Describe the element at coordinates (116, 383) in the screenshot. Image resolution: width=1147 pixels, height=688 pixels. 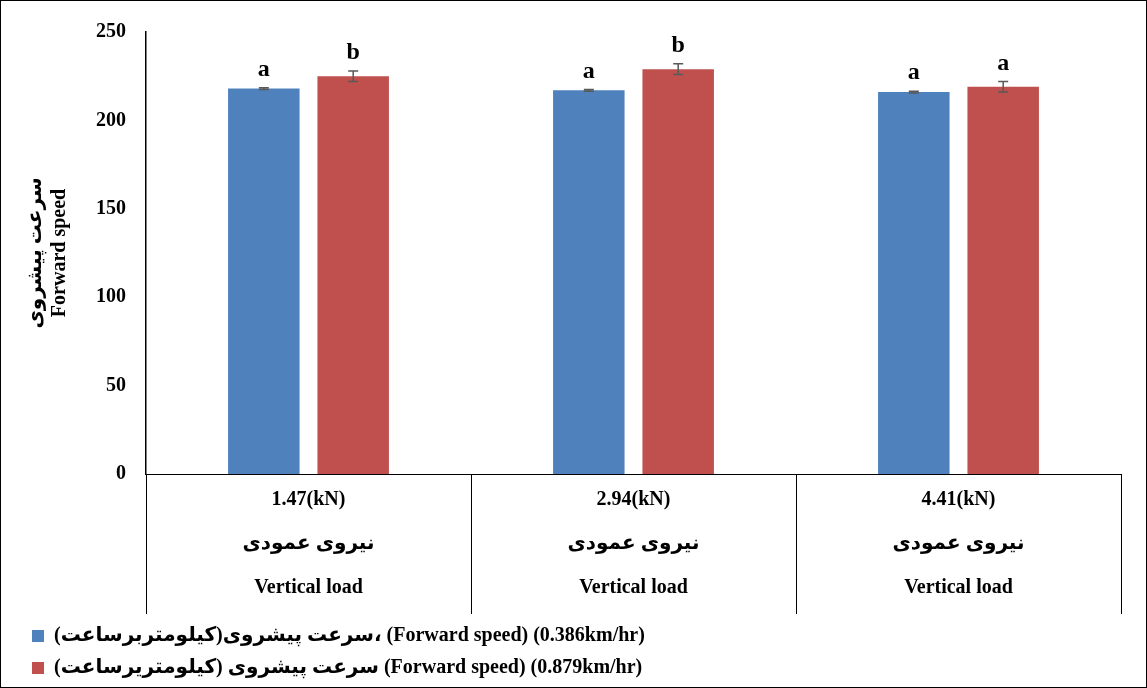
I see `y-tick-label: 50` at that location.